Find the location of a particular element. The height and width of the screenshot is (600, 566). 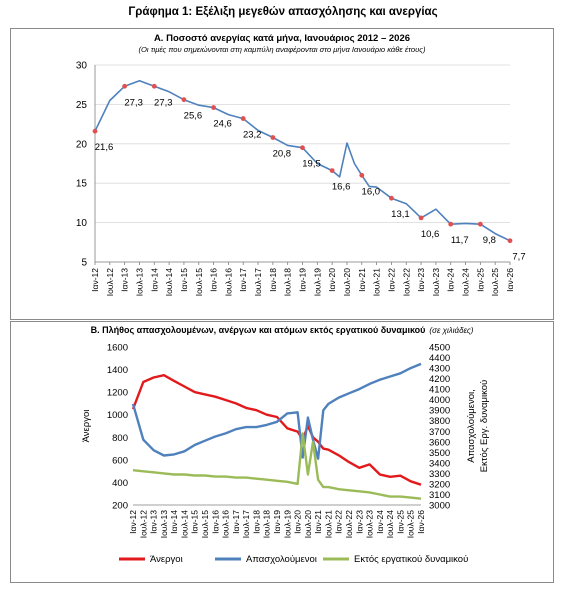

y-right-tick-label: 3300 is located at coordinates (439, 474).